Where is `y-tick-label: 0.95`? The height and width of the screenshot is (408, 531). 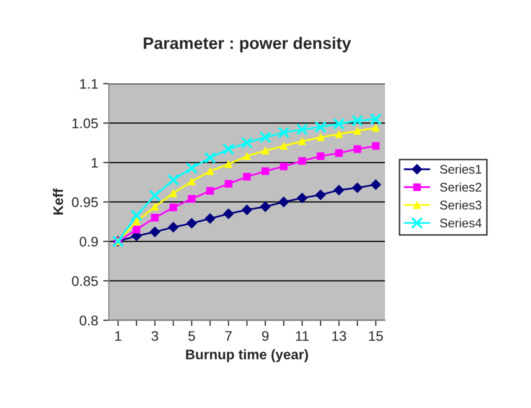 y-tick-label: 0.95 is located at coordinates (85, 202).